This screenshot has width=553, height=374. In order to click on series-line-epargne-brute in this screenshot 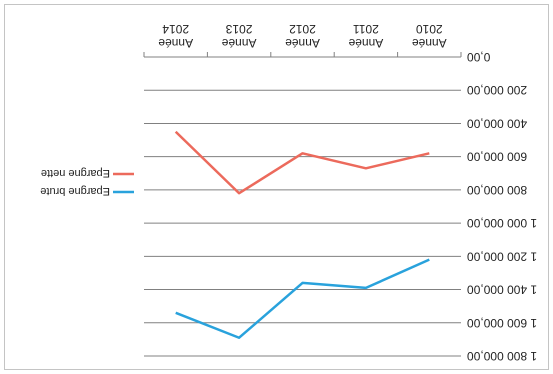, I will do `click(302, 298)`.